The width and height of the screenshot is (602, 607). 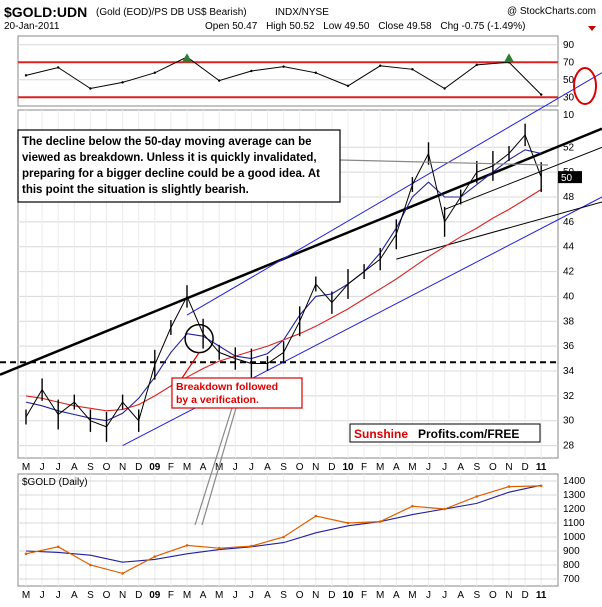 What do you see at coordinates (302, 12) in the screenshot?
I see `exchange-label: INDX/NYSE` at bounding box center [302, 12].